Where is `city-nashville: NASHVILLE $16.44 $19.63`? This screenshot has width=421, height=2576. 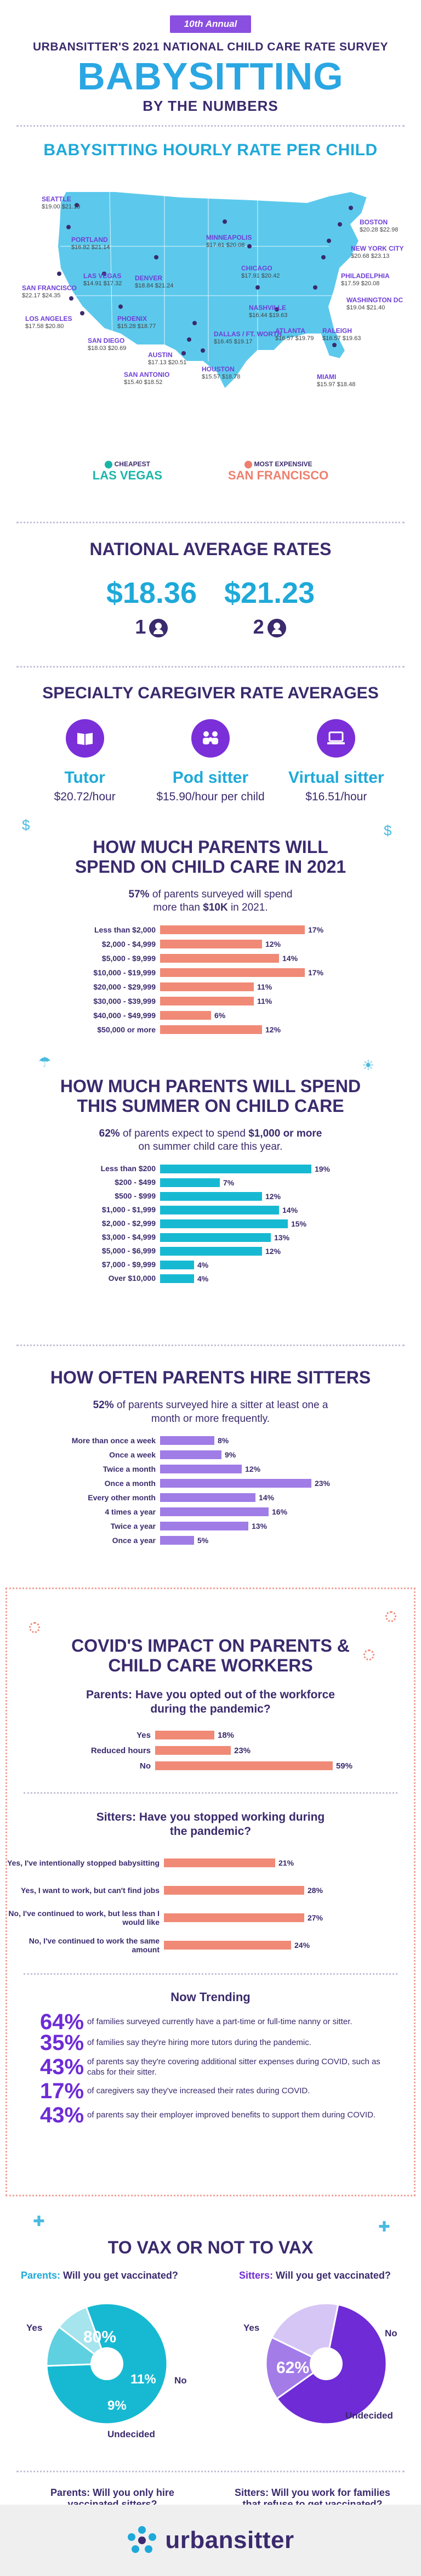
city-nashville: NASHVILLE $16.44 $19.63 is located at coordinates (268, 311).